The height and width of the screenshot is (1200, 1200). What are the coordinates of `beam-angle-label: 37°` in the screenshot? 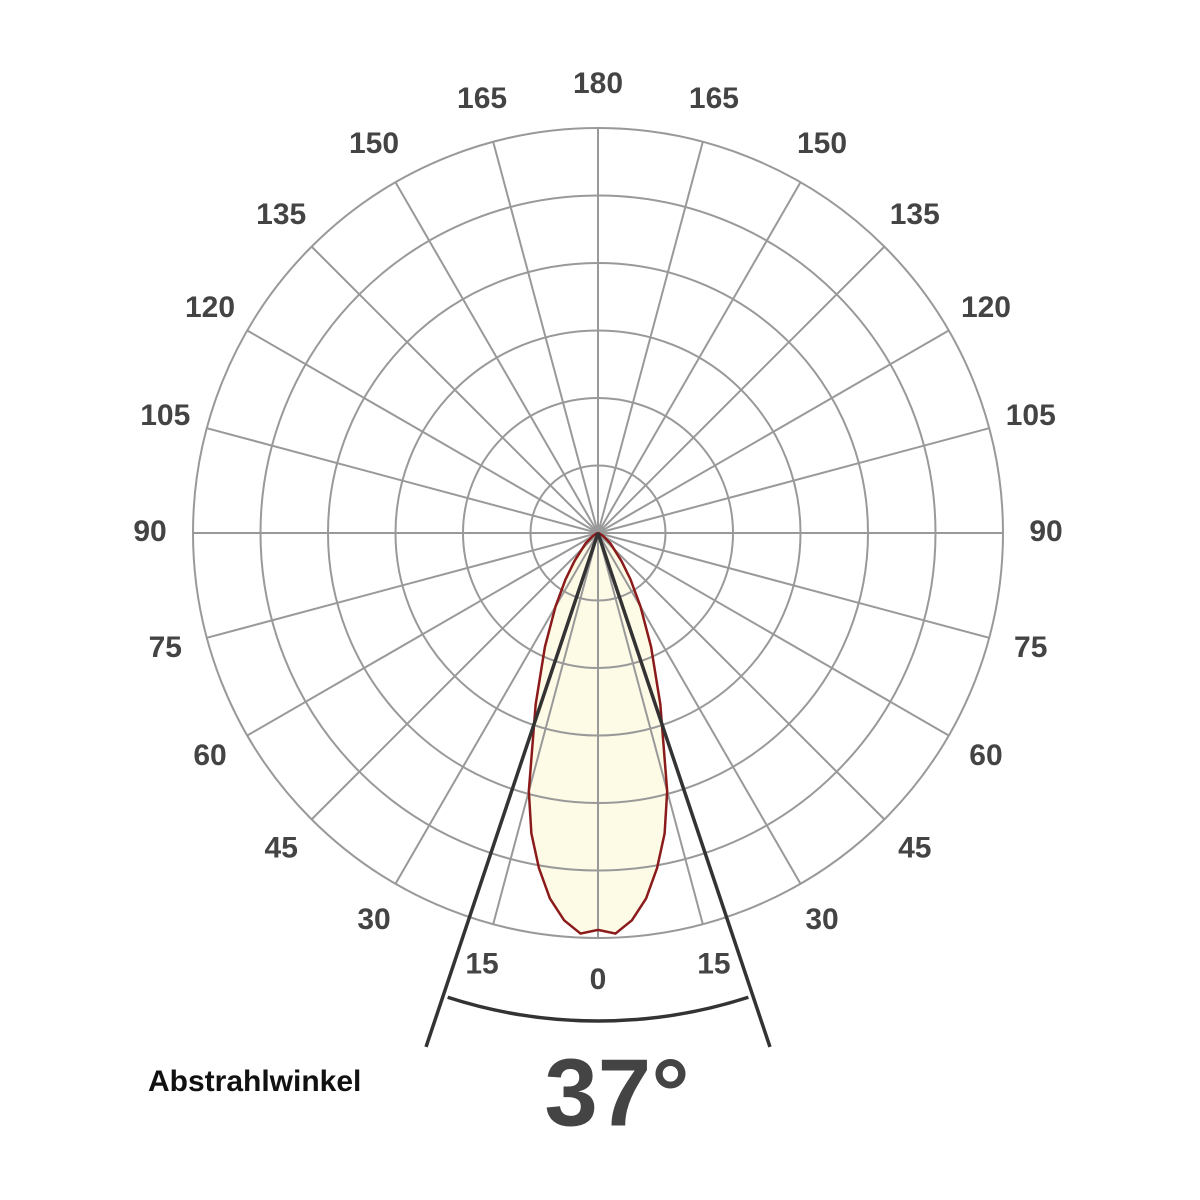 It's located at (616, 1092).